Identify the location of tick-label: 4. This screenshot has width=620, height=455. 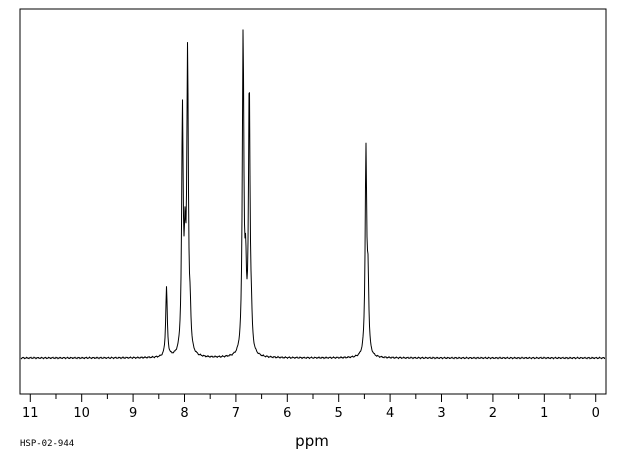
(390, 413).